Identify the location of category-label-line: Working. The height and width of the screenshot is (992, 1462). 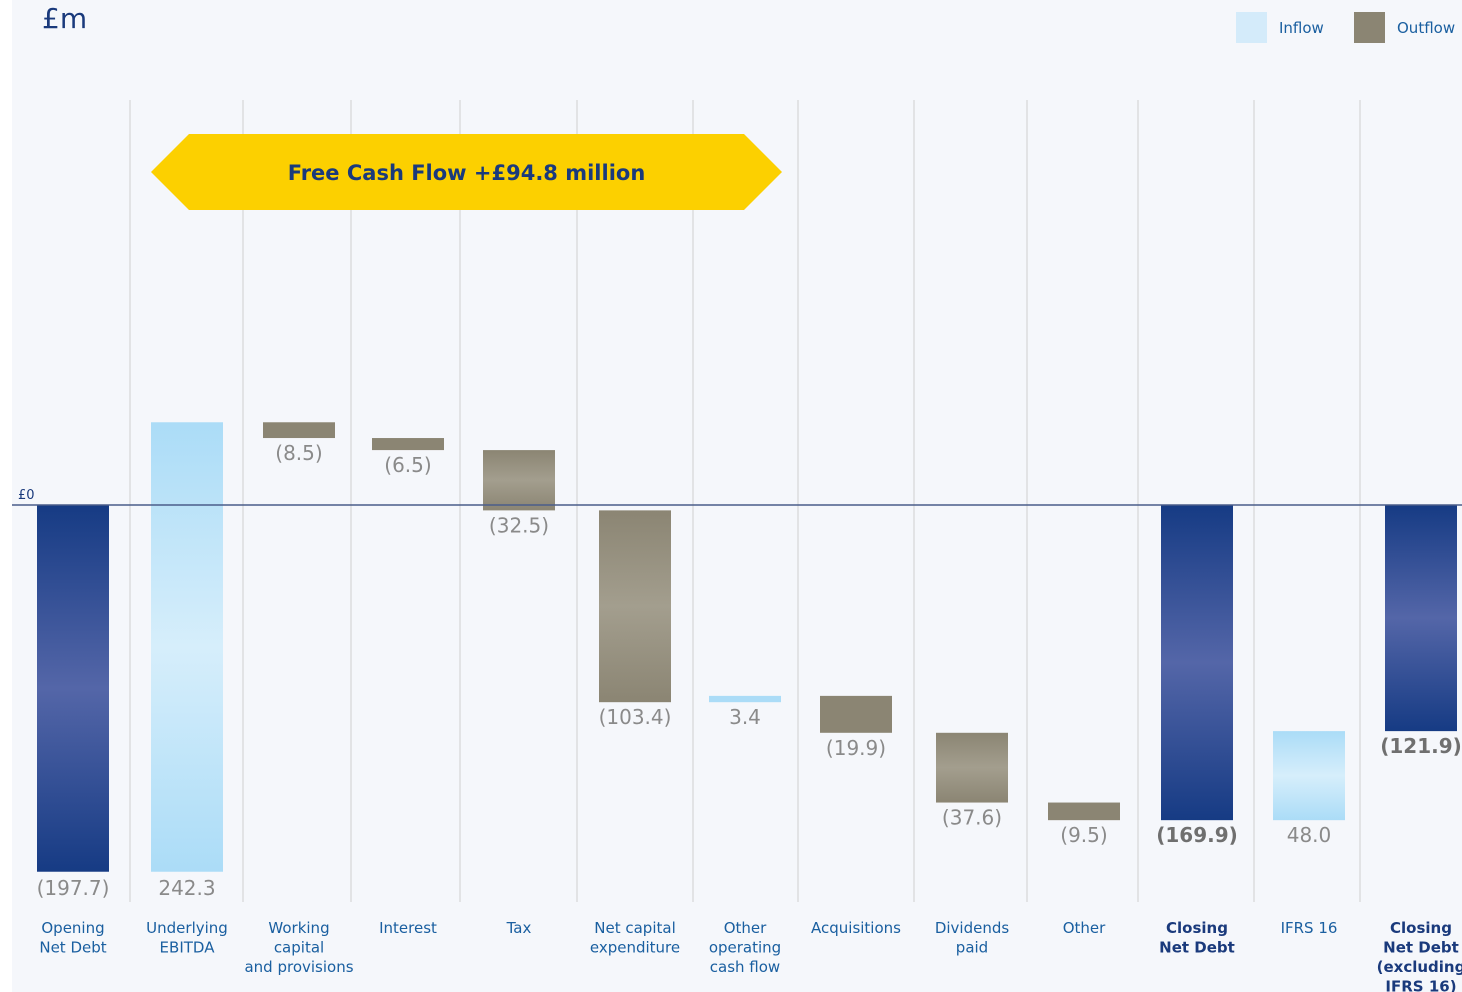
(298, 928).